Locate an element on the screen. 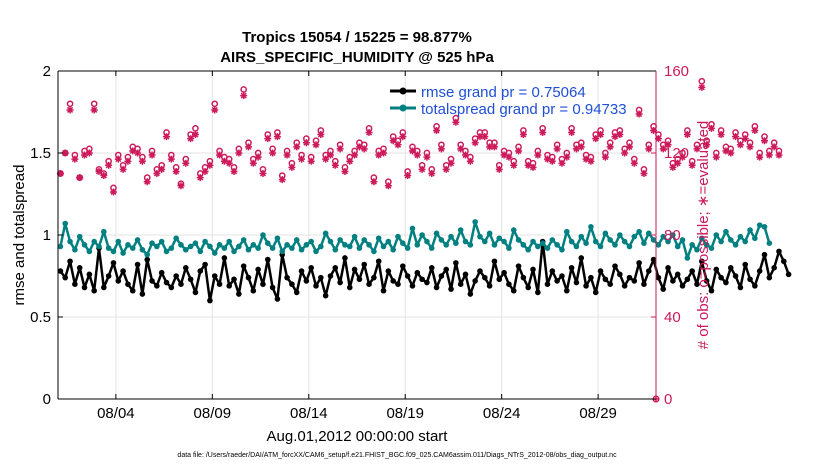  legend-label-rmse: rmse grand pr = 0.75064 is located at coordinates (503, 92).